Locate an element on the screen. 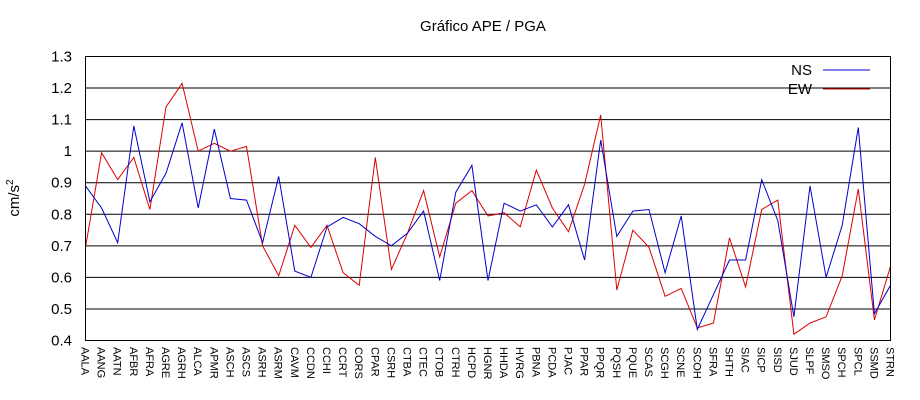 The height and width of the screenshot is (400, 920). x-tick-label: HCPD is located at coordinates (471, 362).